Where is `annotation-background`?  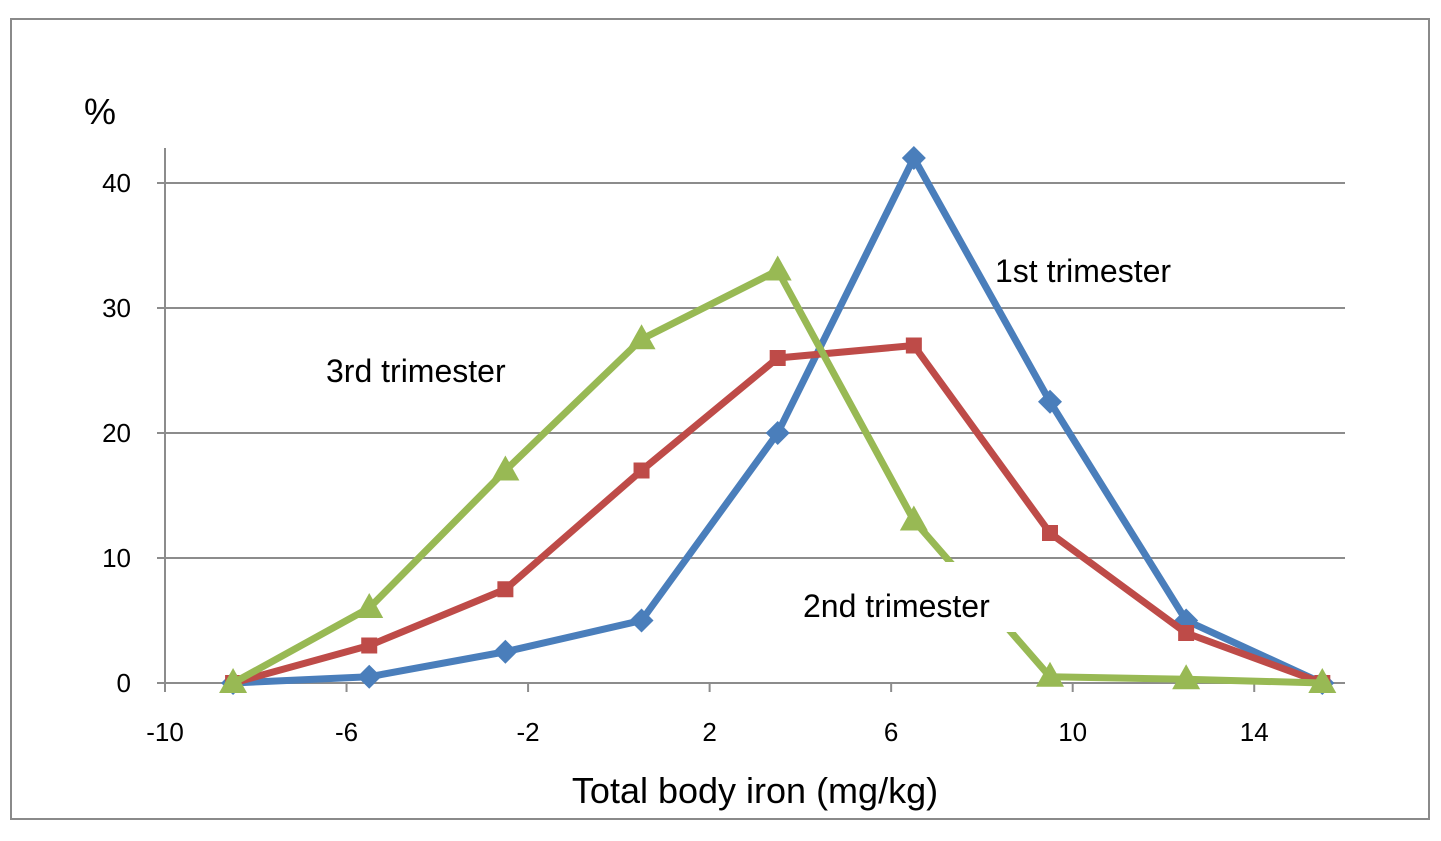
annotation-background is located at coordinates (915, 597).